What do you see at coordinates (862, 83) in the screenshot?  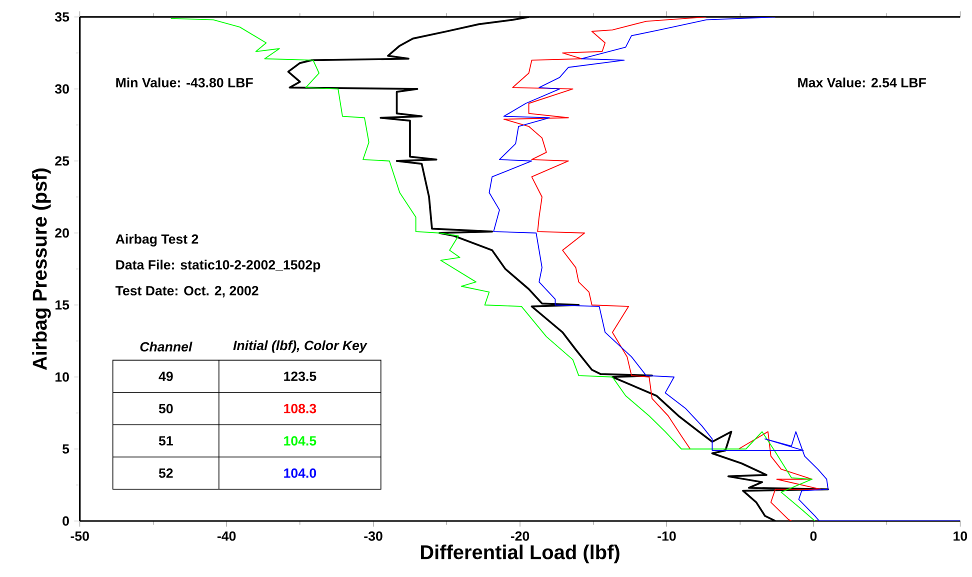 I see `annotation: Max Value: 2.54 LBF` at bounding box center [862, 83].